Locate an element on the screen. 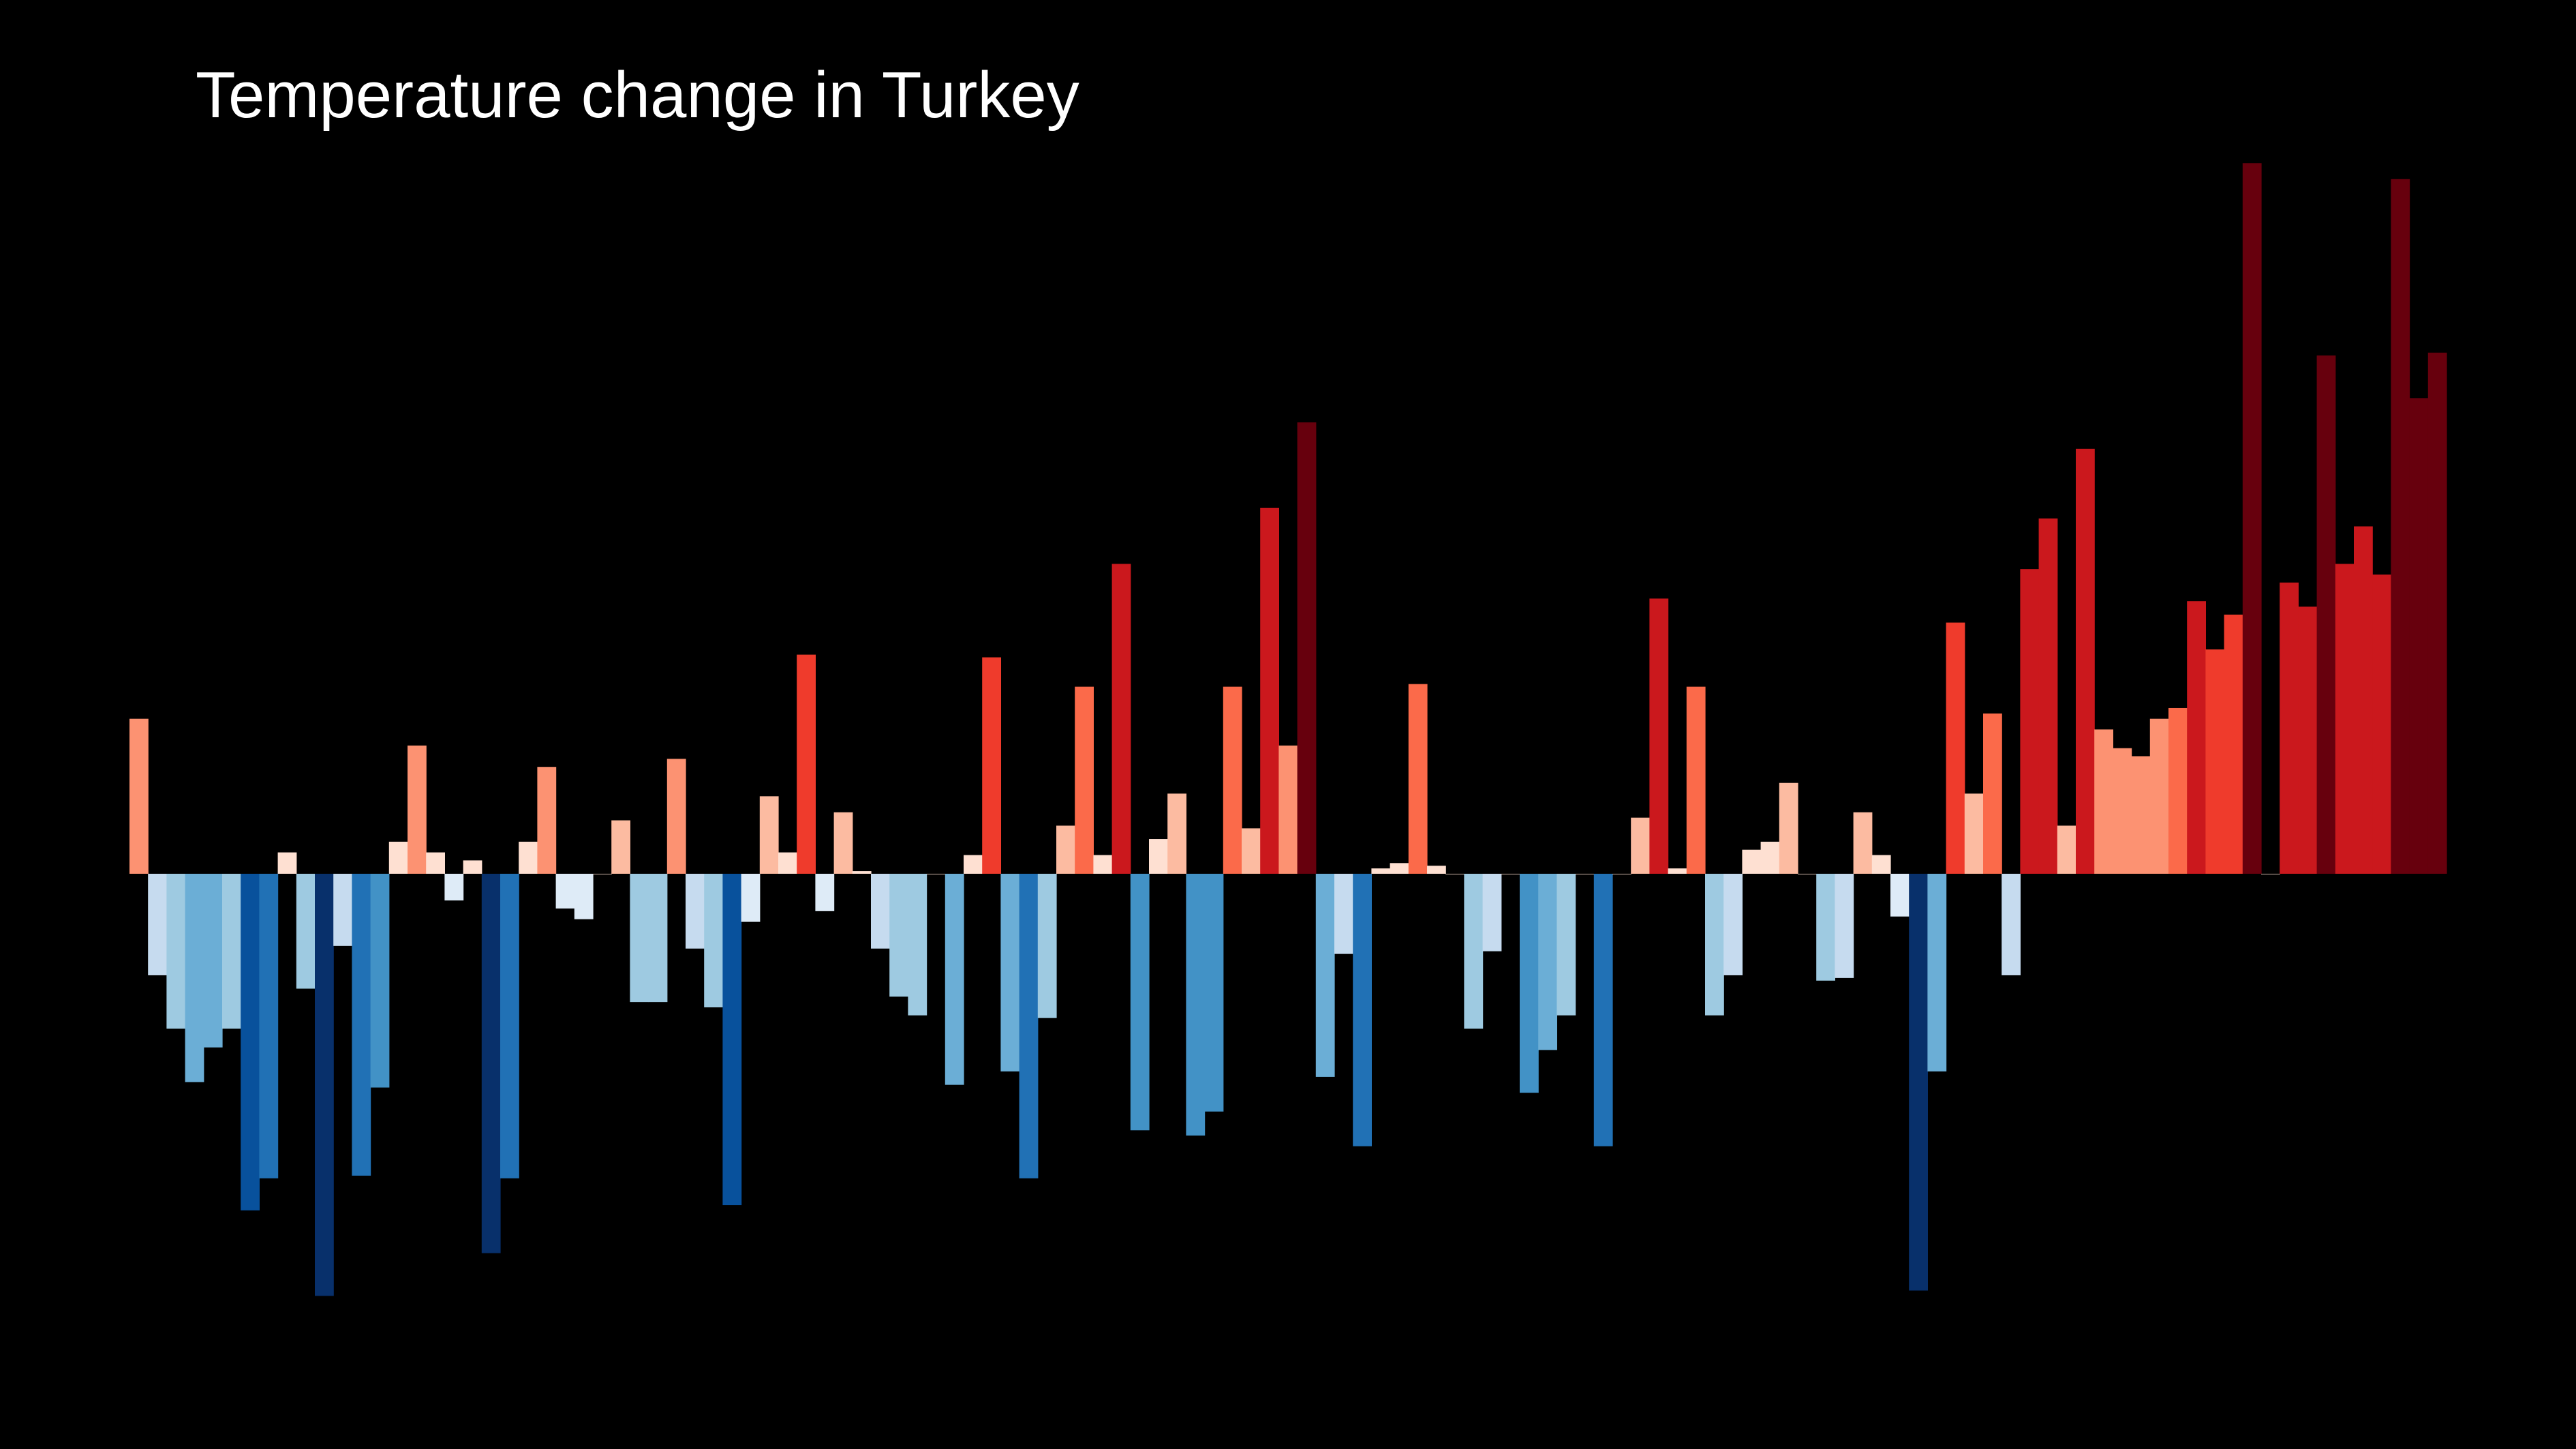 This screenshot has height=1449, width=2576. chart-title: Temperature change in Turkey is located at coordinates (637, 95).